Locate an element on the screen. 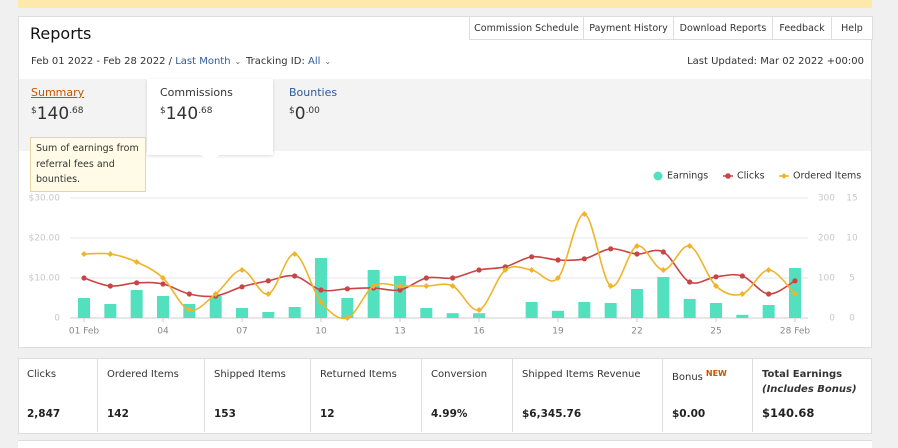 The height and width of the screenshot is (448, 898). nav-button: Commission Schedule is located at coordinates (526, 28).